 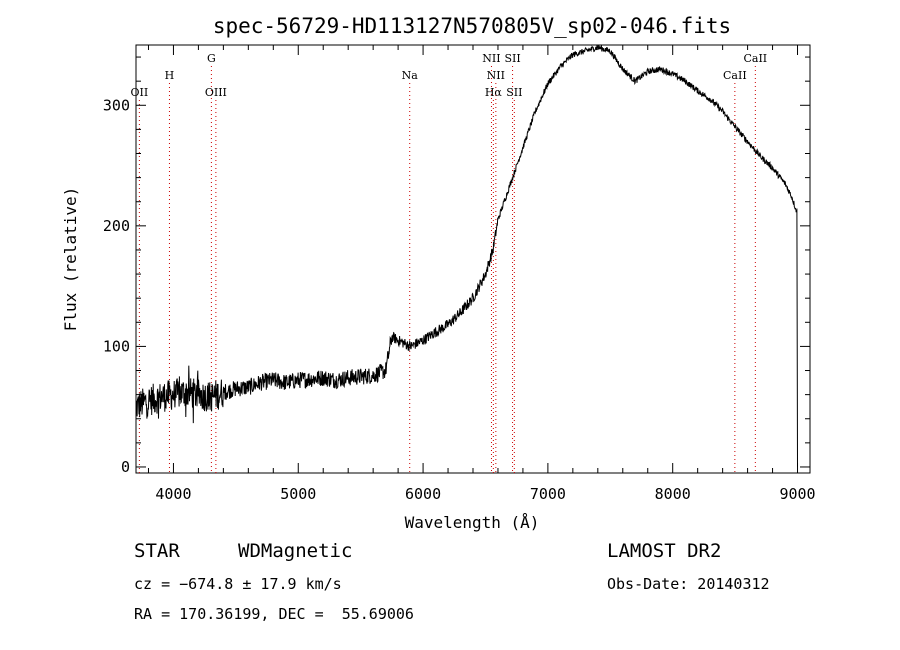 I want to click on line-marker-label: OIII, so click(x=216, y=92).